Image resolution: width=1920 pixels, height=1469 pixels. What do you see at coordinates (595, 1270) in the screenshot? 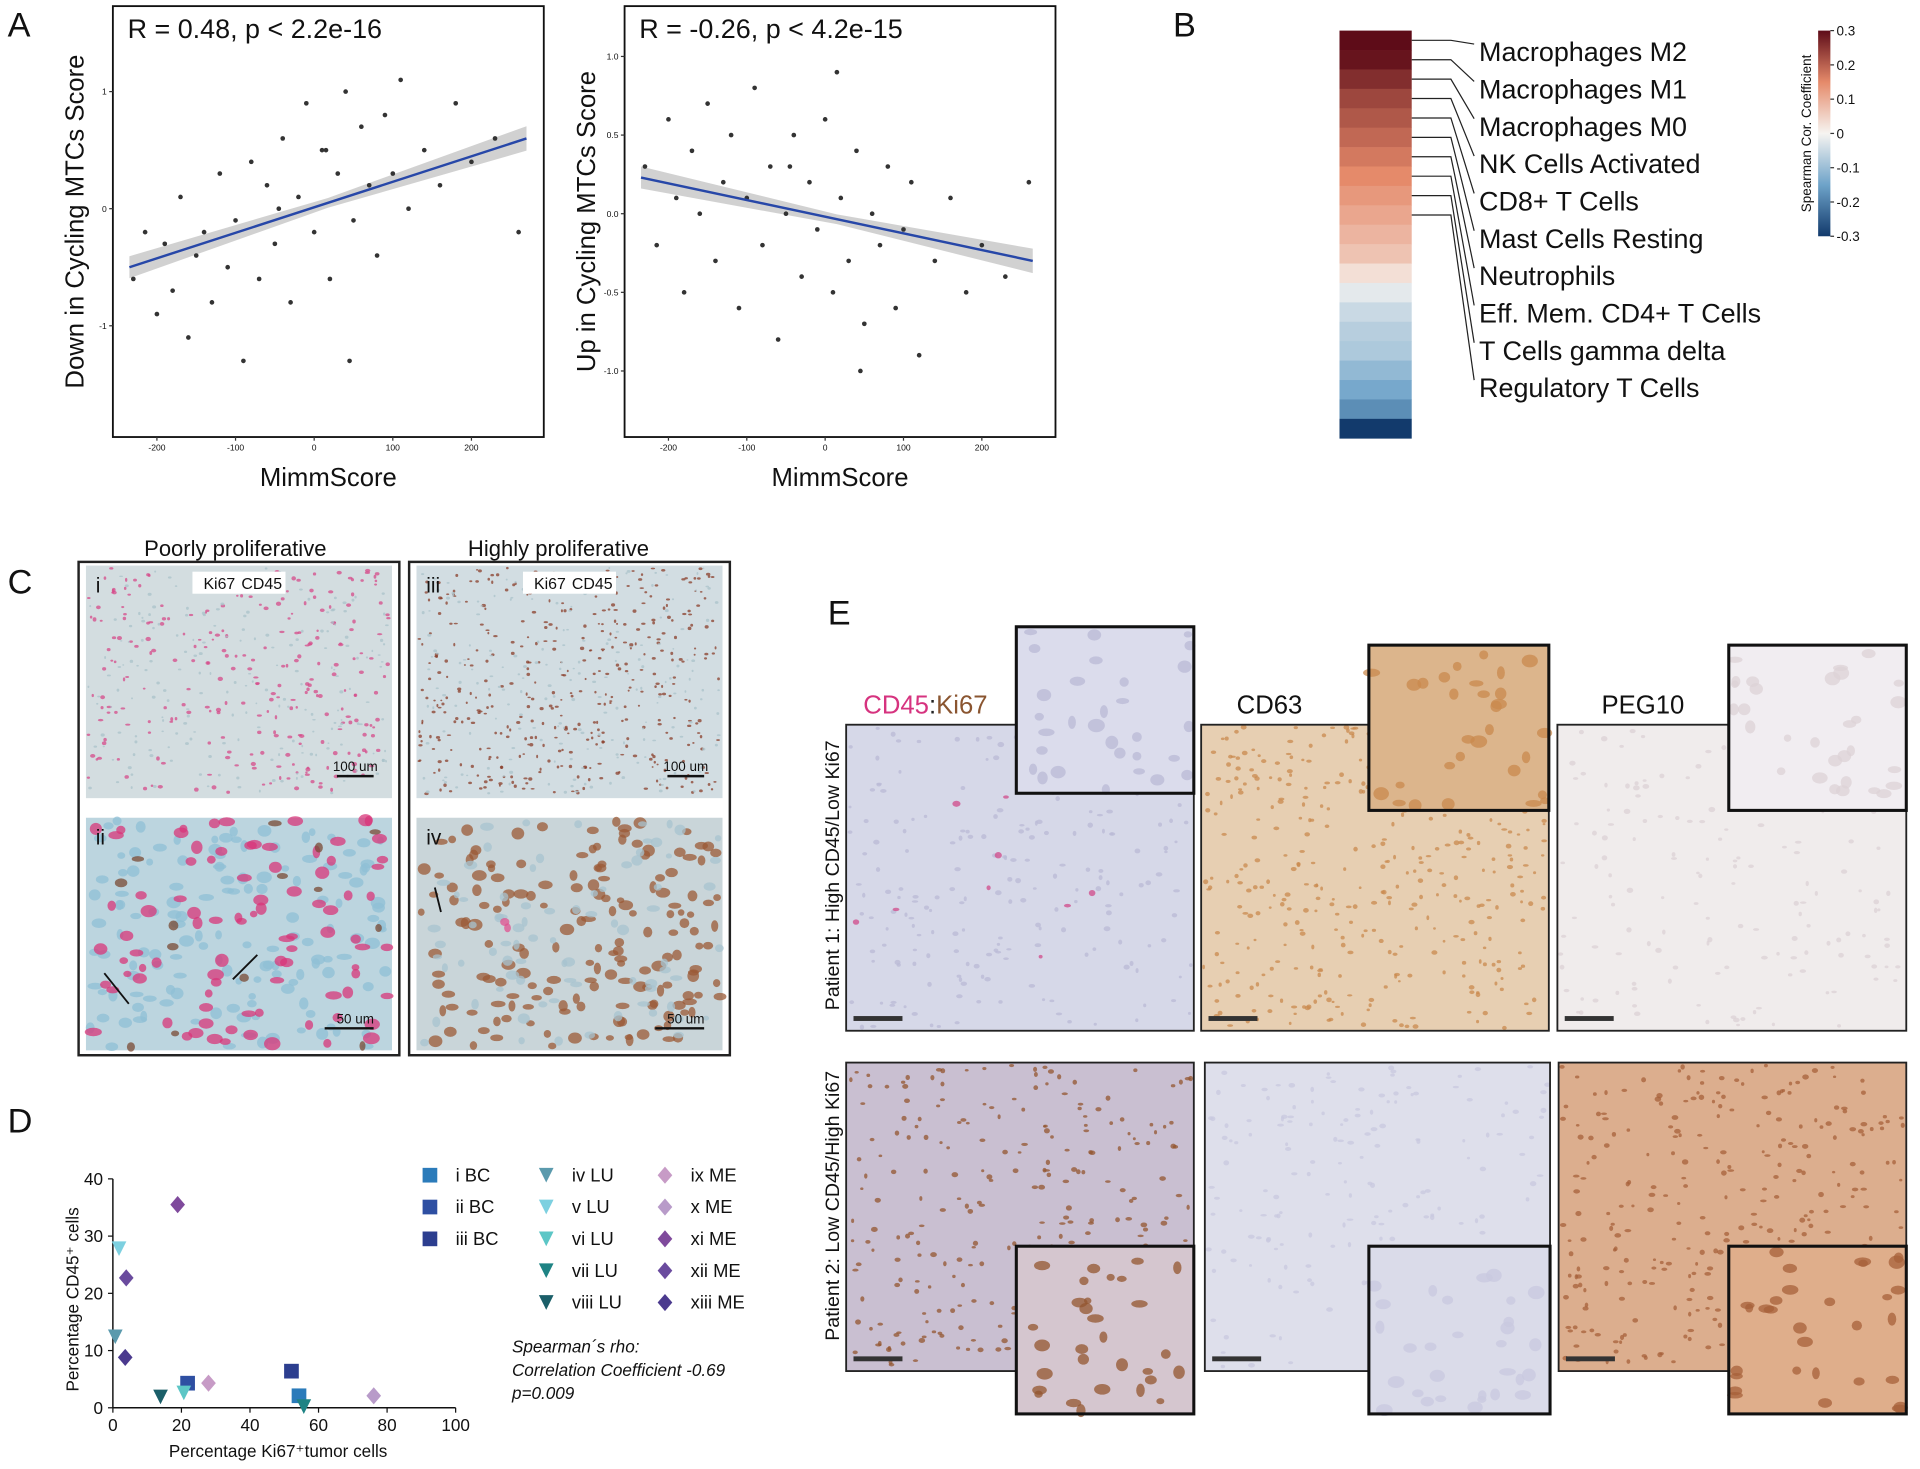
I see `legend-label: vii LU` at bounding box center [595, 1270].